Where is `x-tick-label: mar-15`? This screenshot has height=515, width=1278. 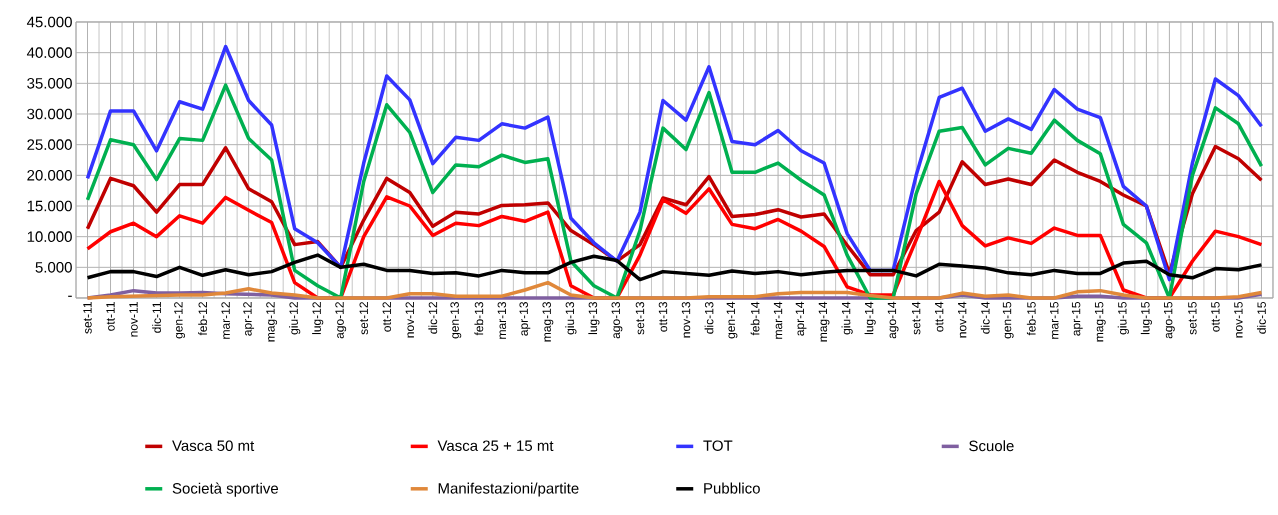
x-tick-label: mar-15 is located at coordinates (1054, 320).